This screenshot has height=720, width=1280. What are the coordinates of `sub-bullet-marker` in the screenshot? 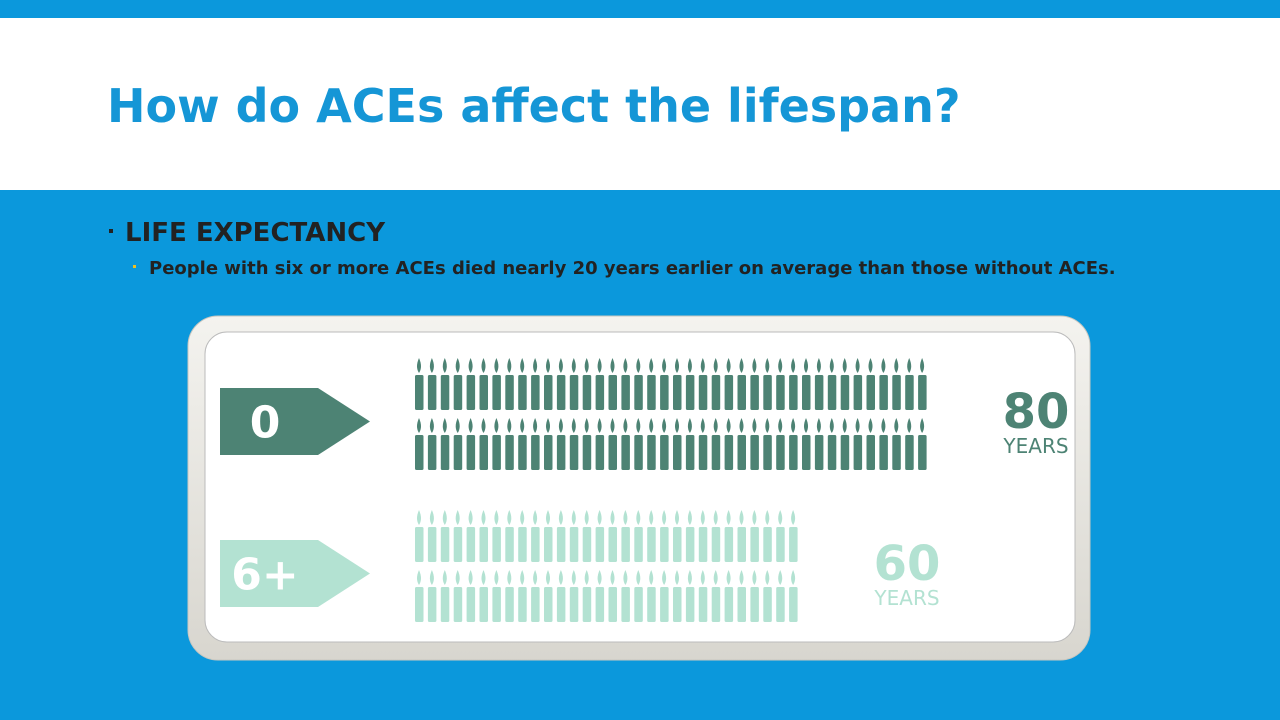 It's located at (134, 266).